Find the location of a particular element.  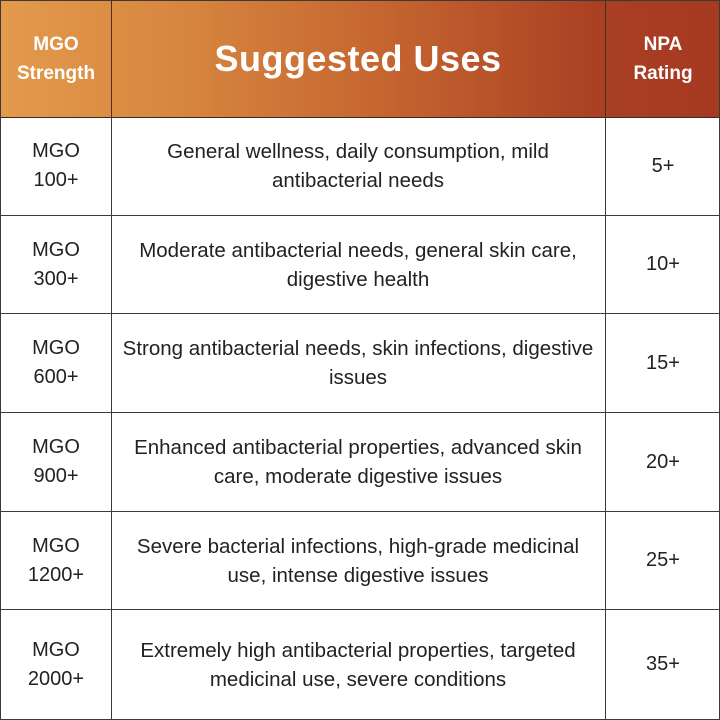

mgo-strength-cell: MGO 100+ is located at coordinates (56, 166).